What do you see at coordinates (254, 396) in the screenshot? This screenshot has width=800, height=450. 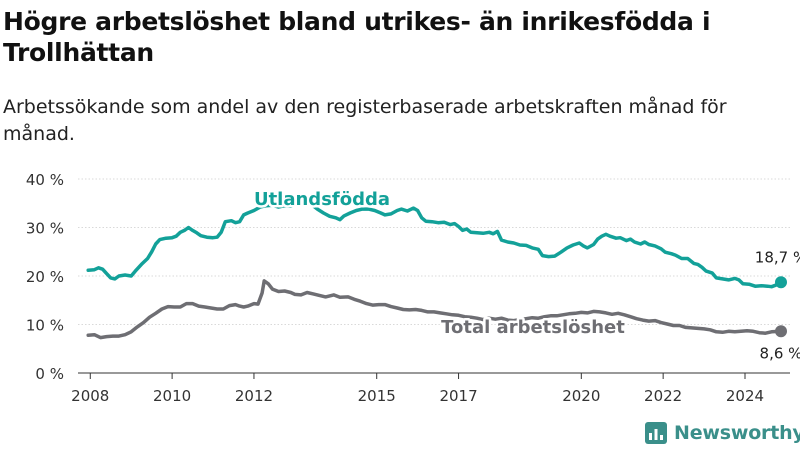 I see `x-tick-label: 2012` at bounding box center [254, 396].